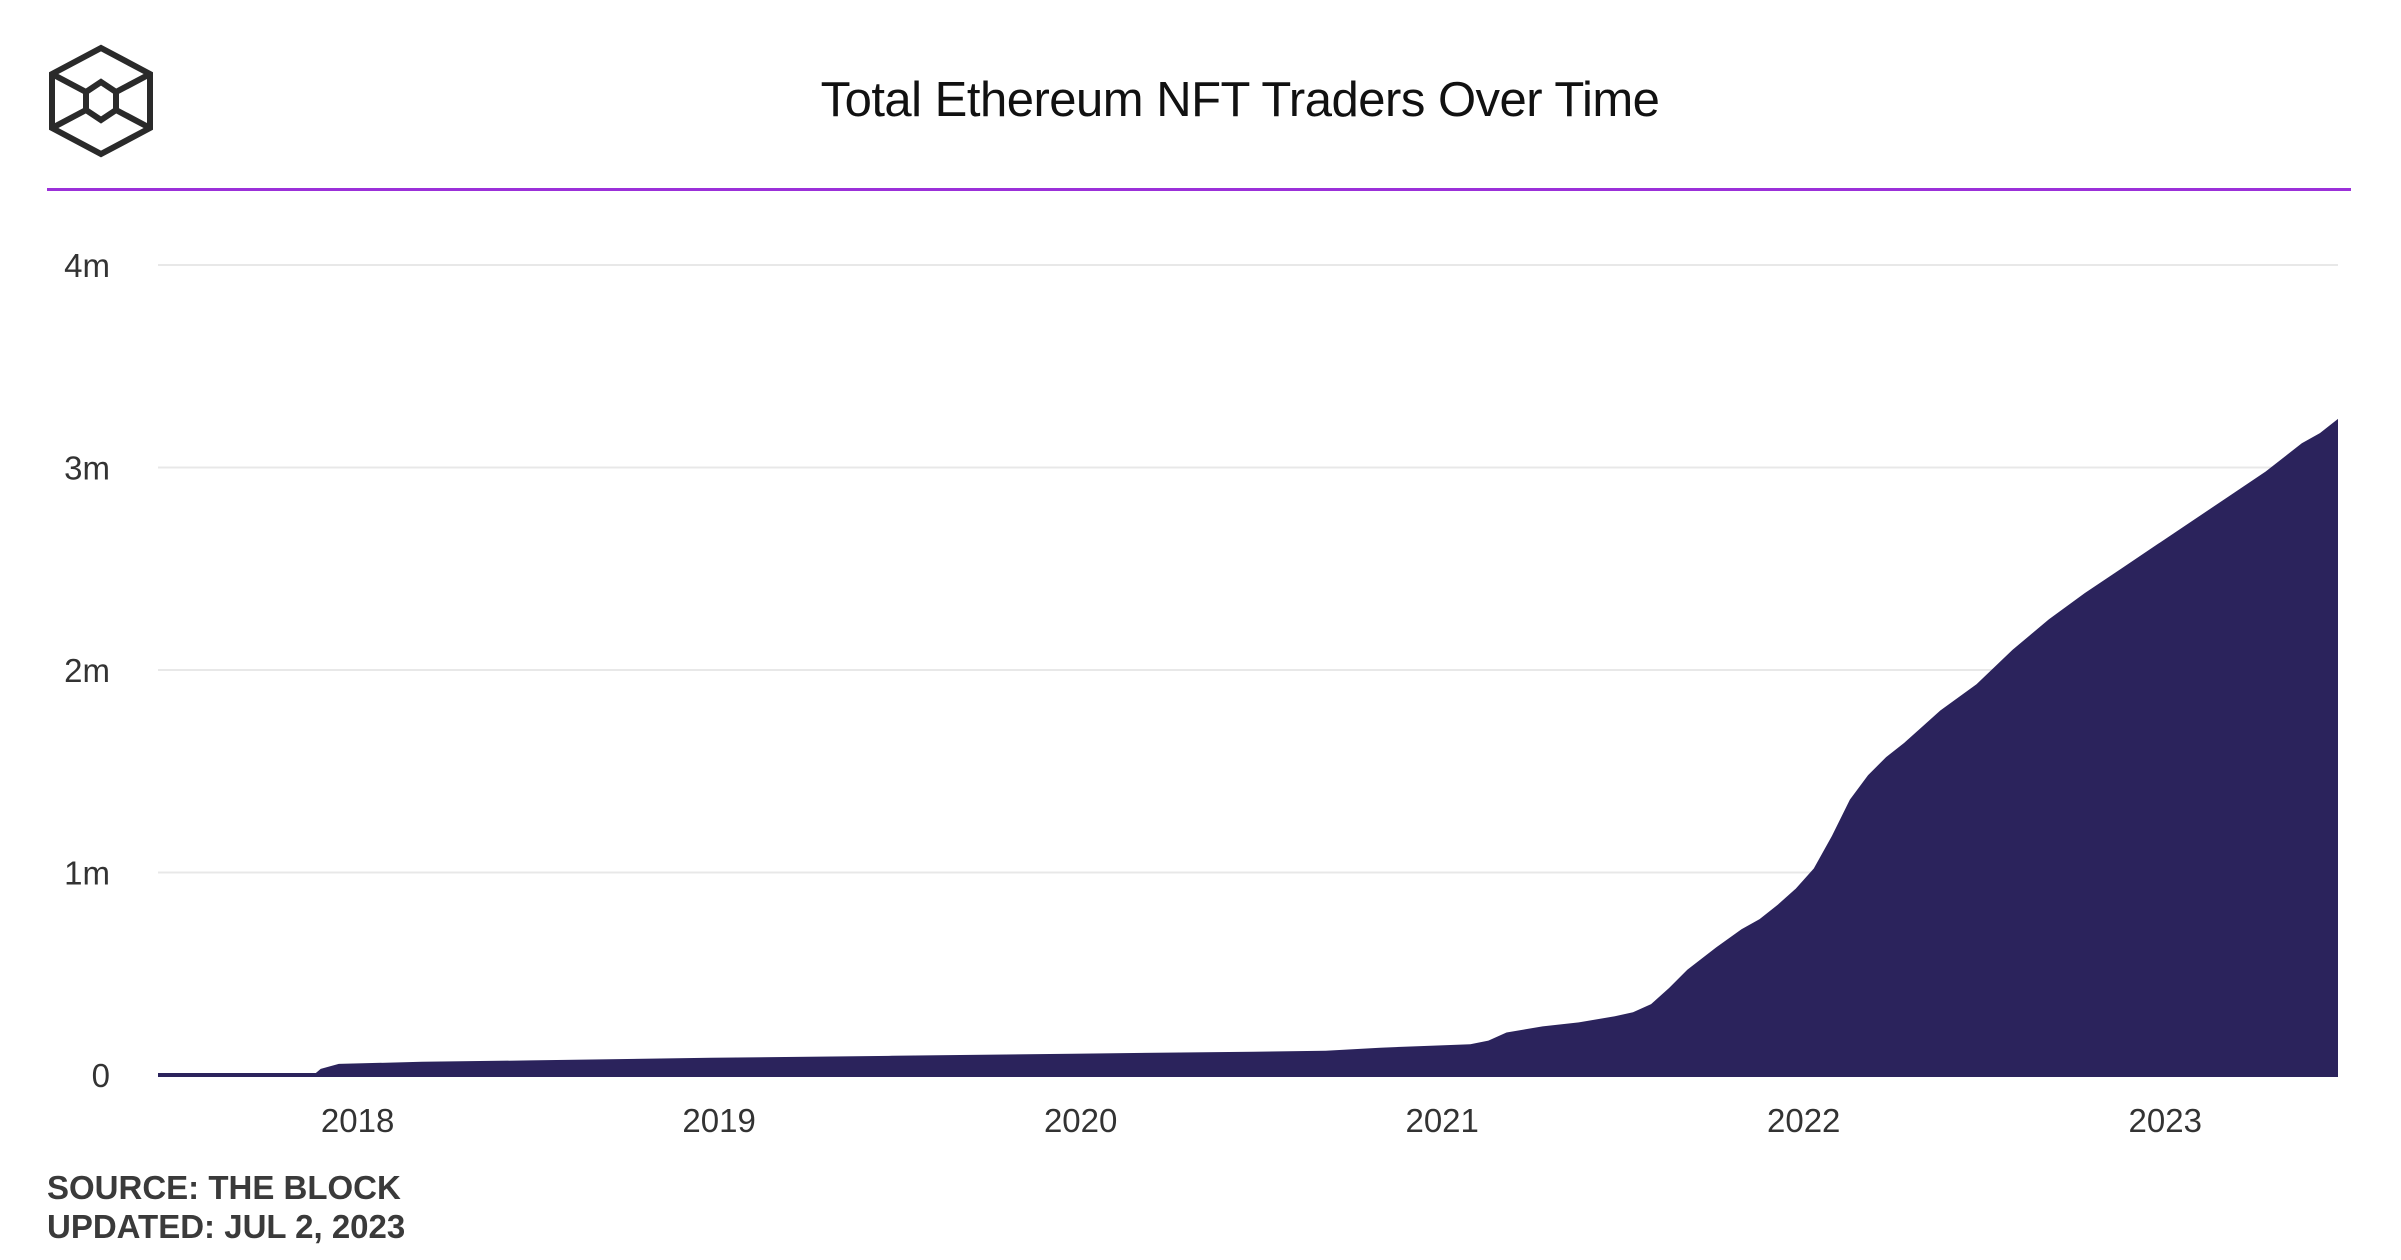  What do you see at coordinates (1199, 189) in the screenshot?
I see `header-accent-rule` at bounding box center [1199, 189].